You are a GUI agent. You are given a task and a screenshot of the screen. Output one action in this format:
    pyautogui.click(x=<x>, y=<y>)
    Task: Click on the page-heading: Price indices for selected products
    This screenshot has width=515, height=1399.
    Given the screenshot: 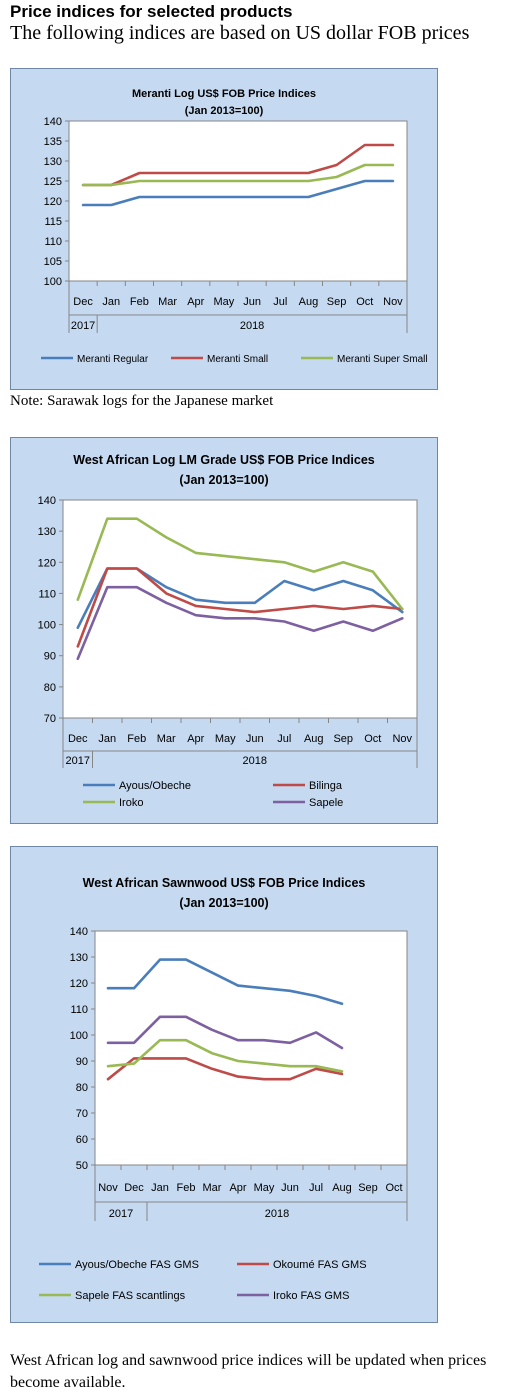 What is the action you would take?
    pyautogui.click(x=151, y=12)
    